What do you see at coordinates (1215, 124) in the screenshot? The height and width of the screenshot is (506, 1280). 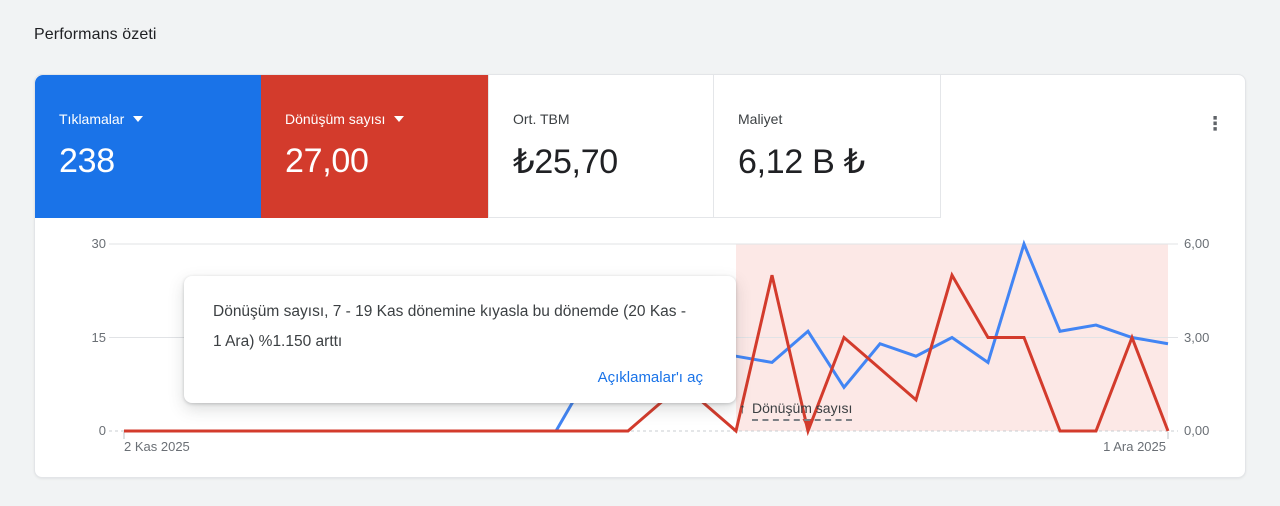 I see `more-options-icon: ⋮` at bounding box center [1215, 124].